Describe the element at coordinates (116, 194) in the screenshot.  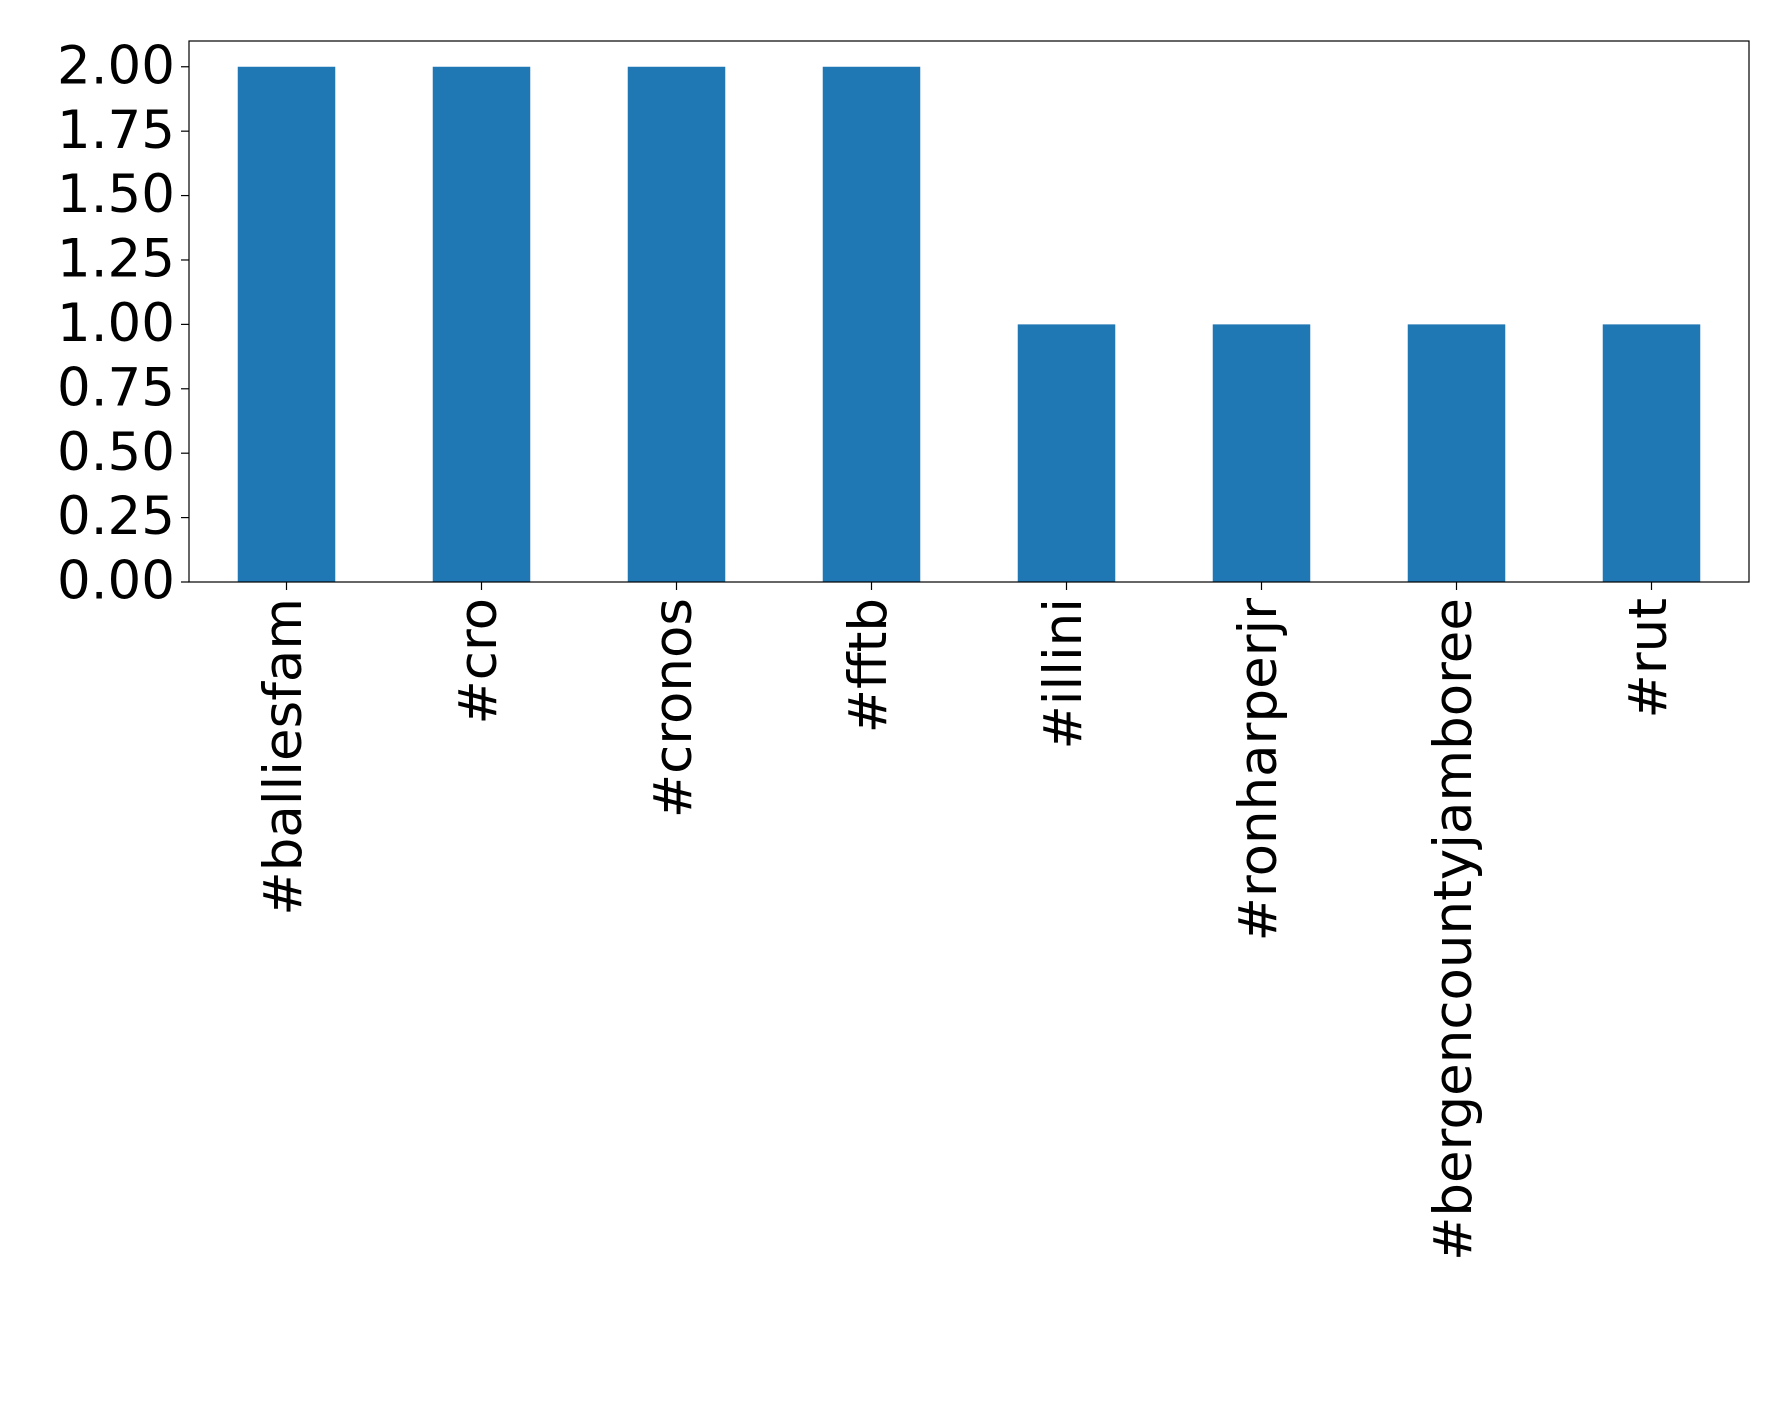
I see `y-tick-label: 1.50` at that location.